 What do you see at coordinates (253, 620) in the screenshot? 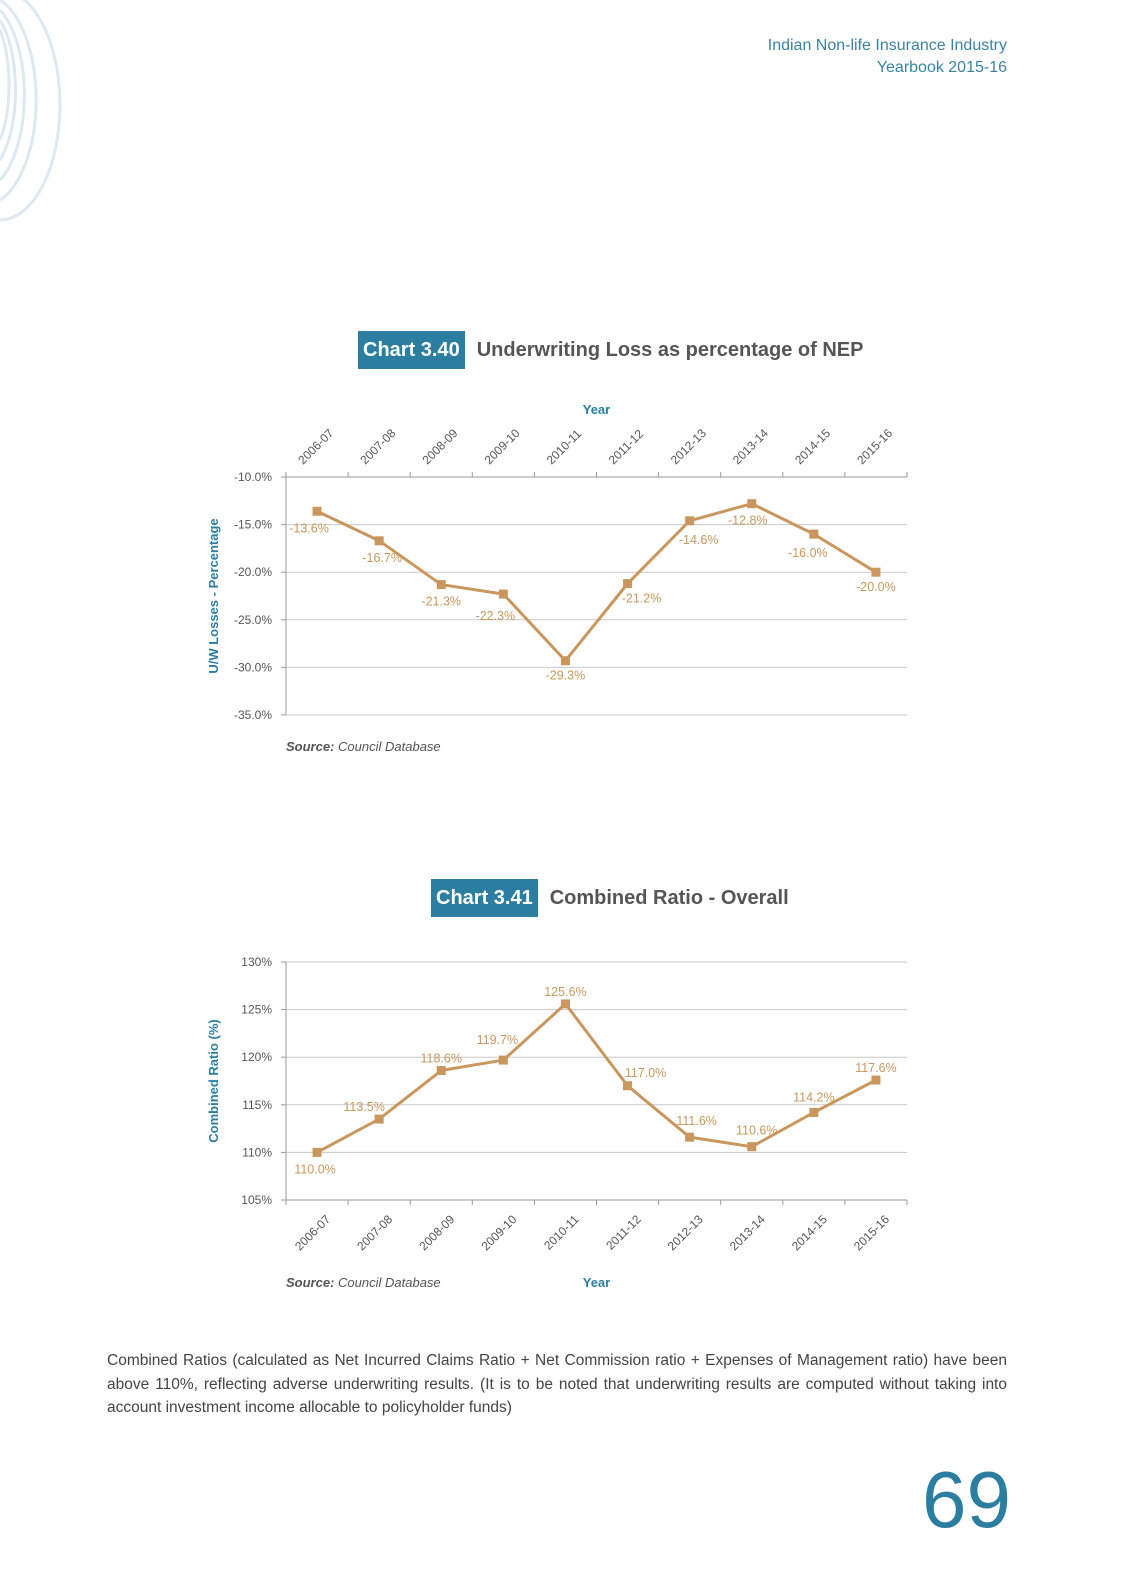
I see `y-tick-label: -25.0%` at bounding box center [253, 620].